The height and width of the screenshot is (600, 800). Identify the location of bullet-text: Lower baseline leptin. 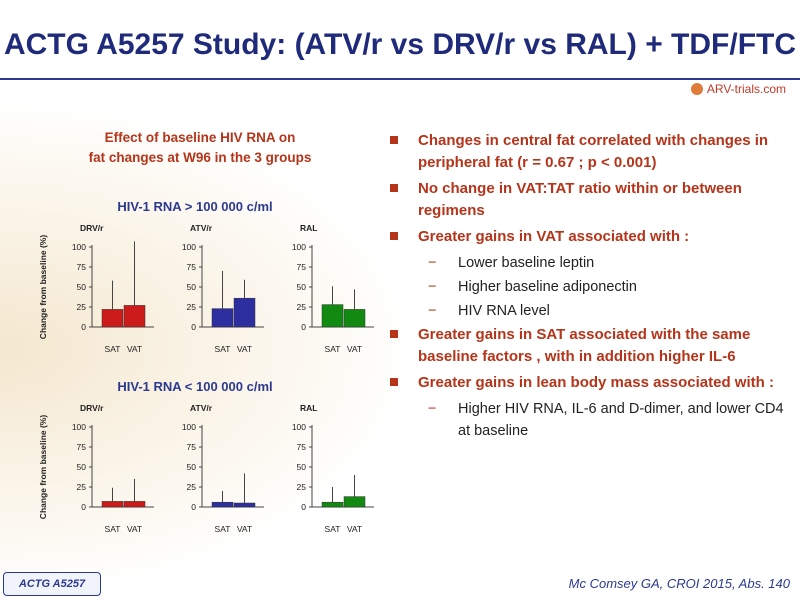
(526, 263).